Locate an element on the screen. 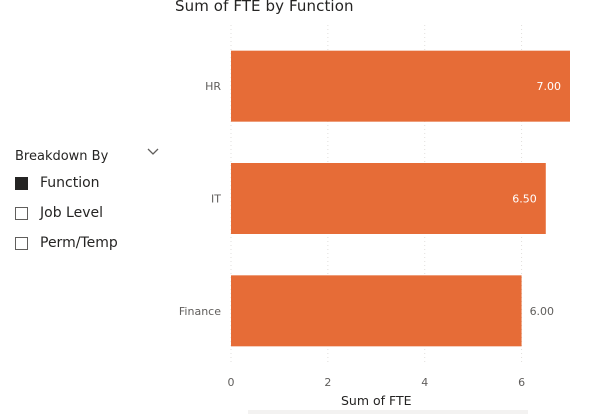 Image resolution: width=600 pixels, height=414 pixels. checkbox-perm-temp is located at coordinates (21, 243).